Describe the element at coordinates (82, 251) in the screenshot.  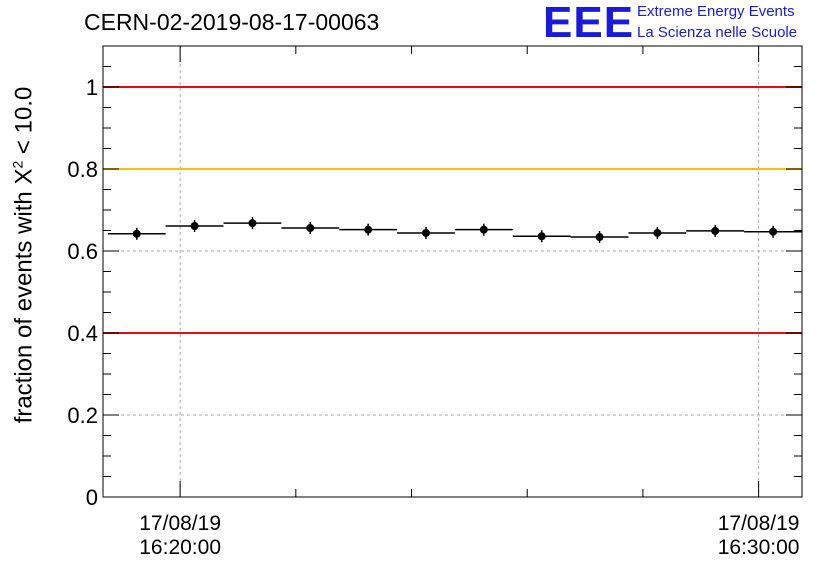
I see `y-tick-label: 0.6` at that location.